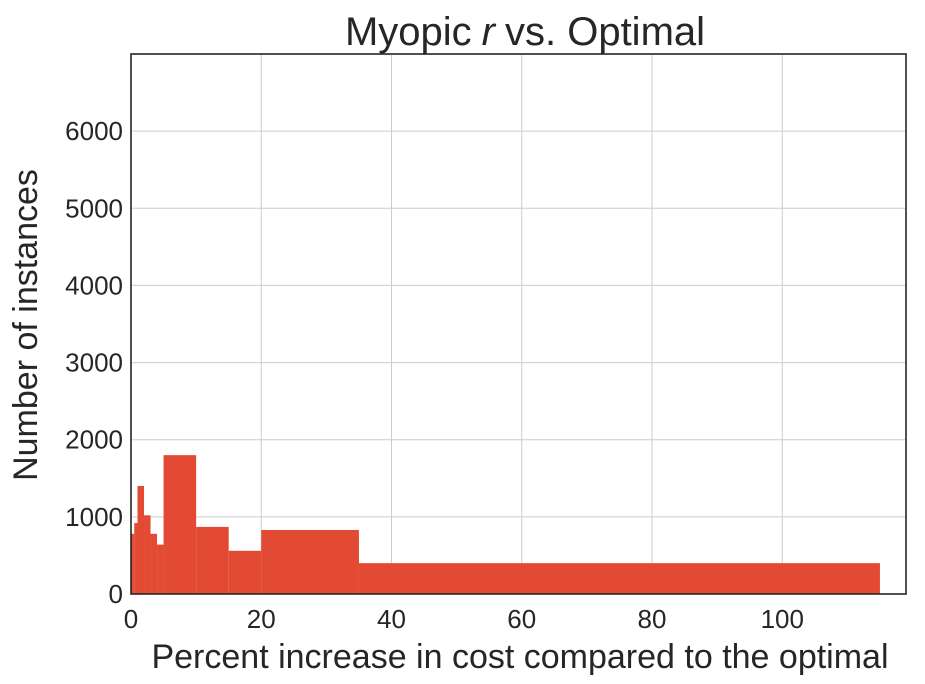 The height and width of the screenshot is (684, 925). Describe the element at coordinates (652, 619) in the screenshot. I see `x-tick-label: 80` at that location.